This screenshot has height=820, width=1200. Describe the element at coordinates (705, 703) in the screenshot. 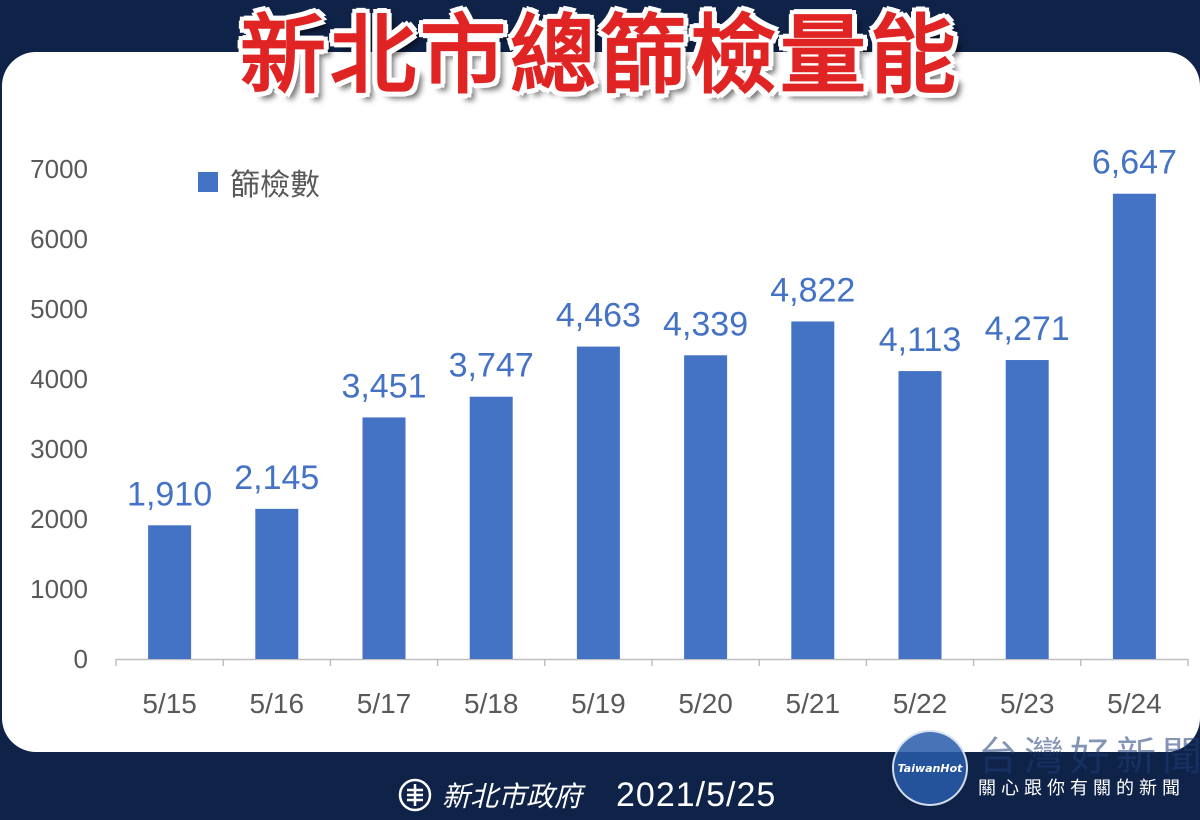

I see `x-tick-label: 5/20` at that location.